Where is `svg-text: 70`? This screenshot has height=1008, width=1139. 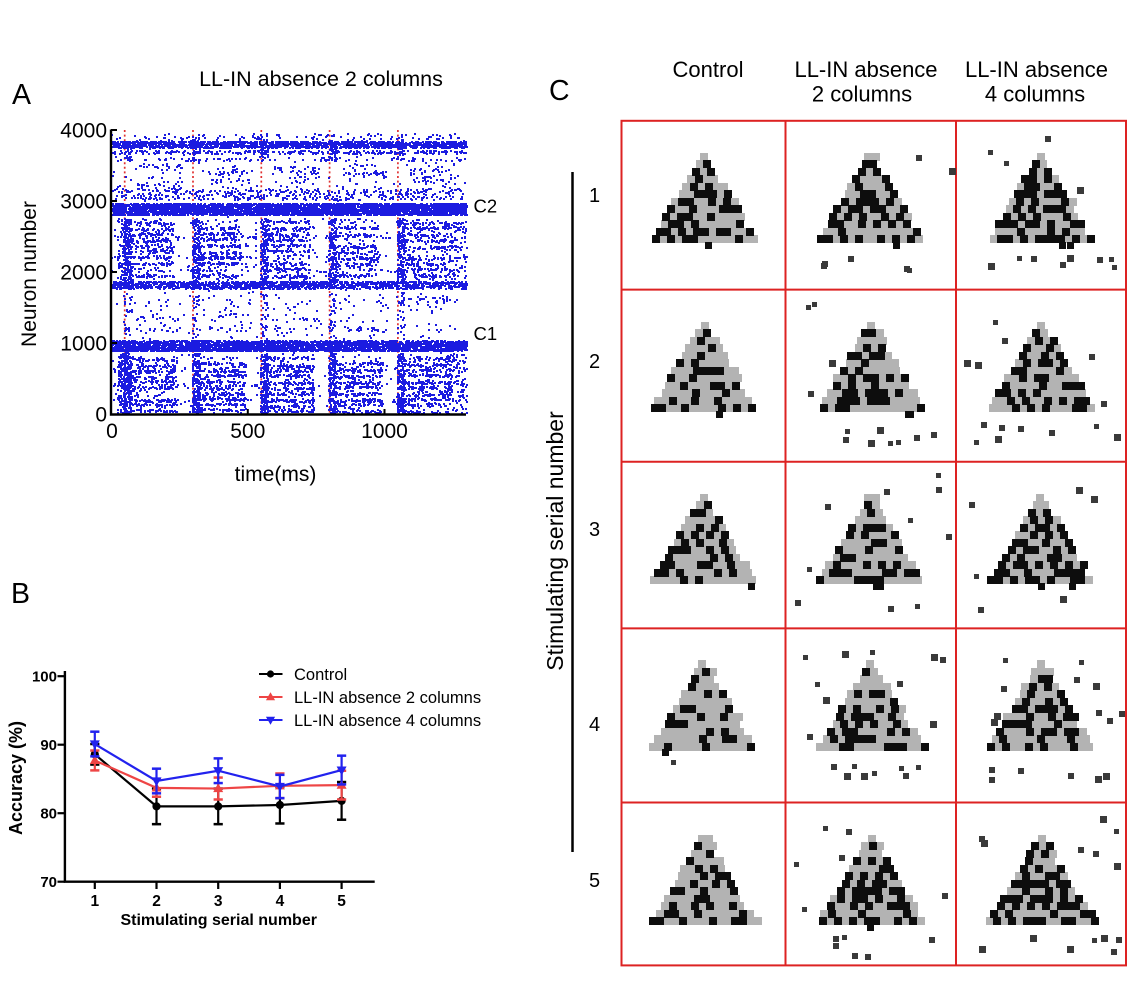 svg-text: 70 is located at coordinates (48, 882).